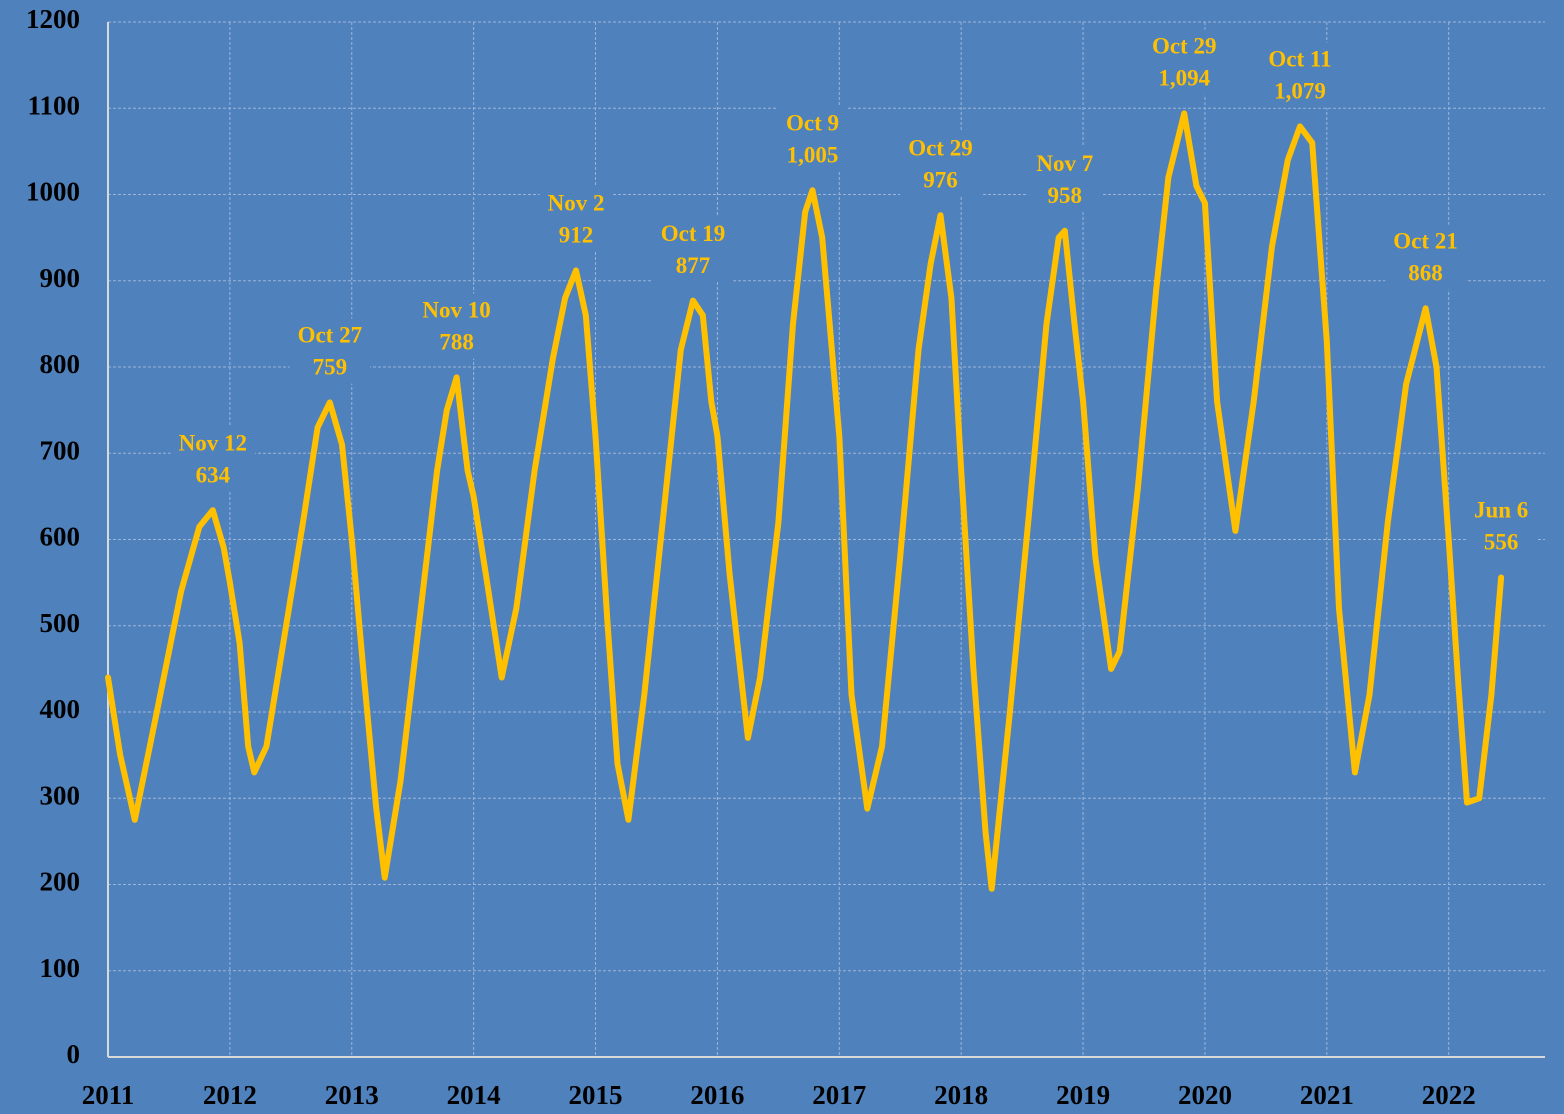 The height and width of the screenshot is (1114, 1564). What do you see at coordinates (60, 882) in the screenshot?
I see `y-tick-label: 200` at bounding box center [60, 882].